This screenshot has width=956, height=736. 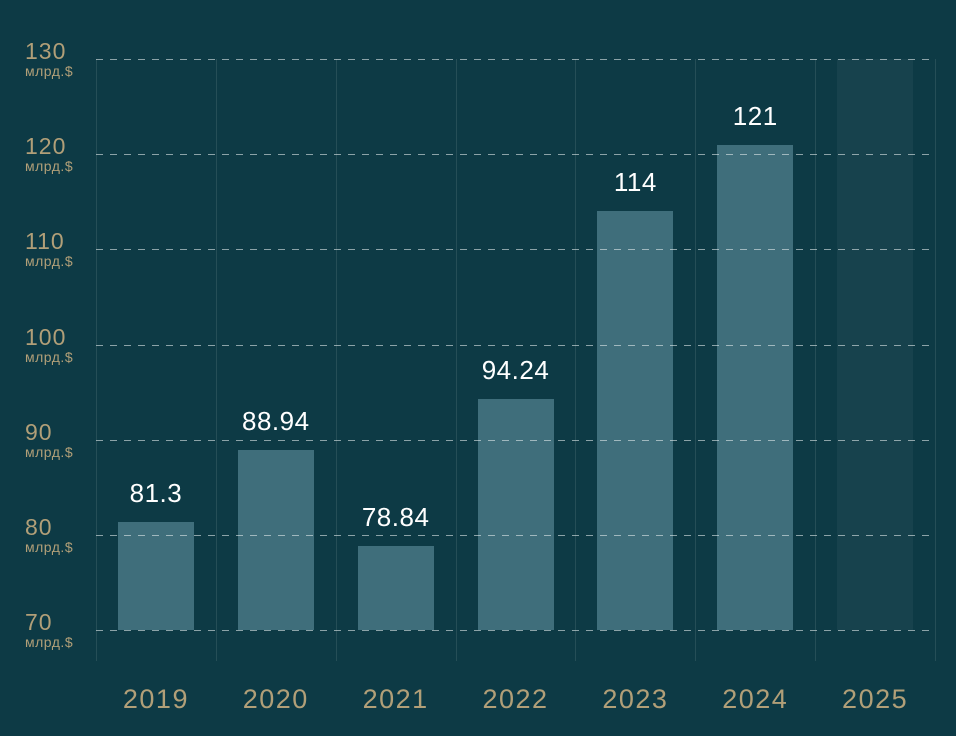 What do you see at coordinates (46, 336) in the screenshot?
I see `y-tick-value: 100` at bounding box center [46, 336].